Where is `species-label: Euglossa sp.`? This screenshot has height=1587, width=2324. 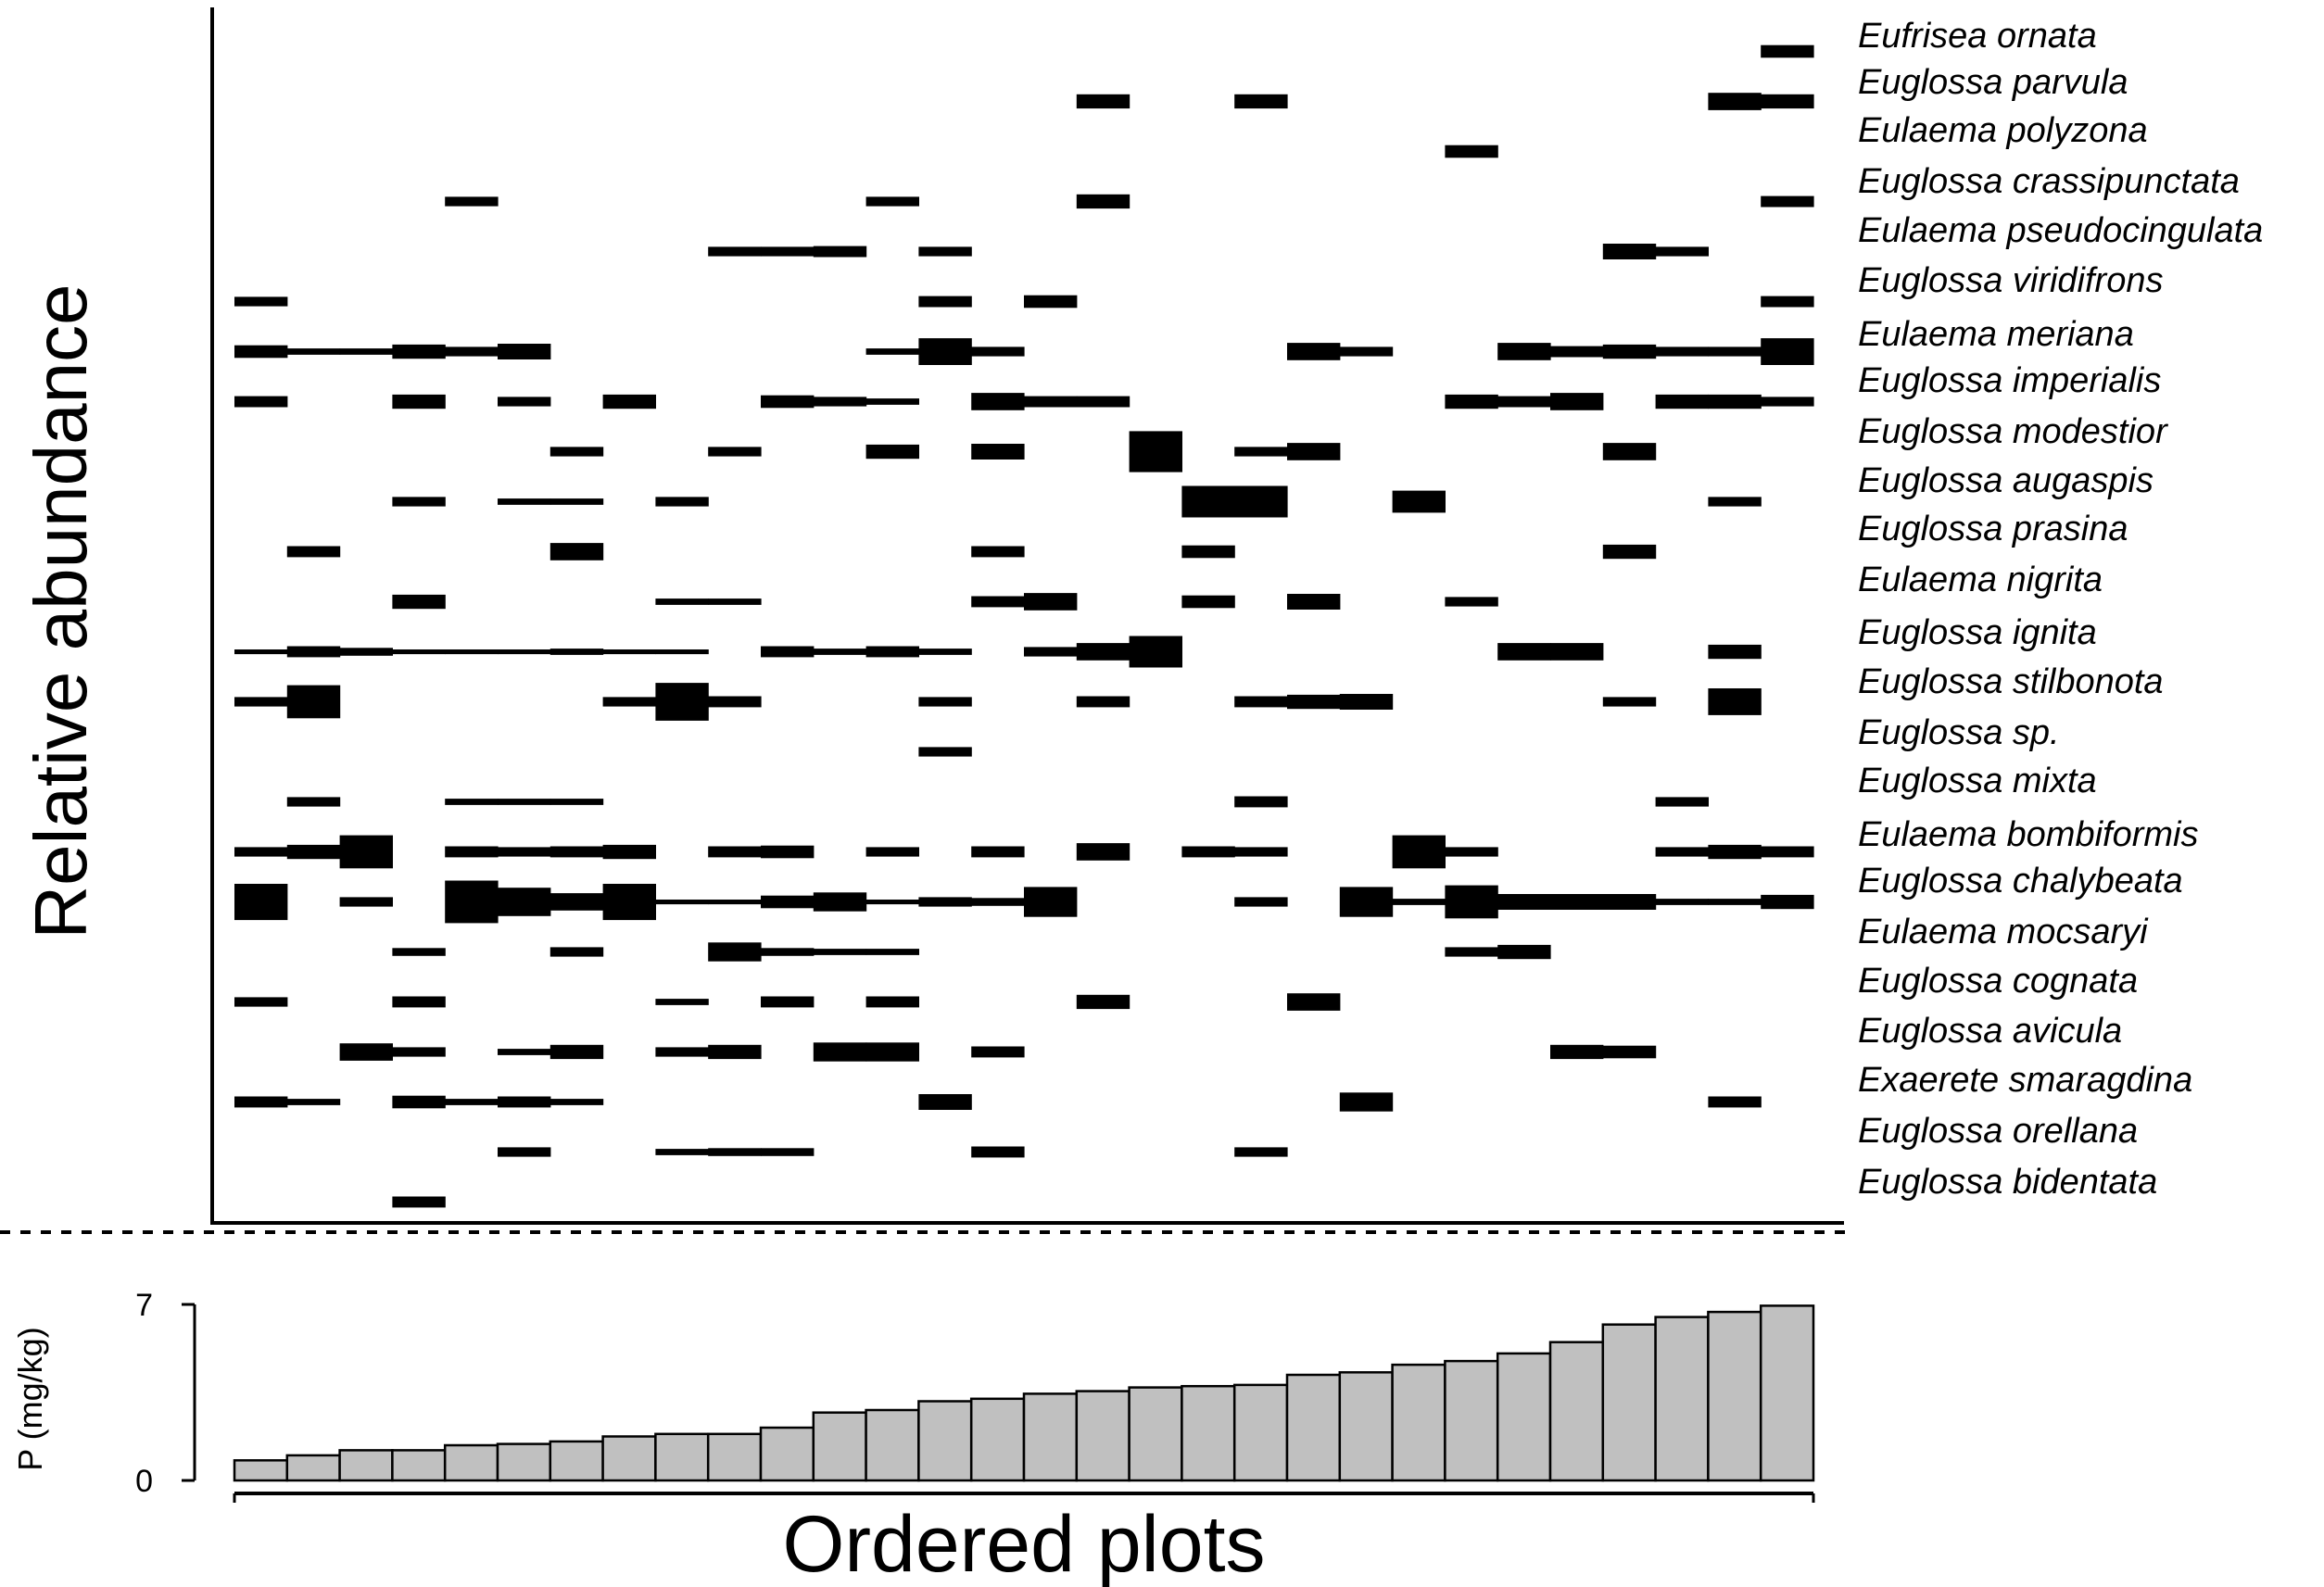 species-label: Euglossa sp. is located at coordinates (1959, 733).